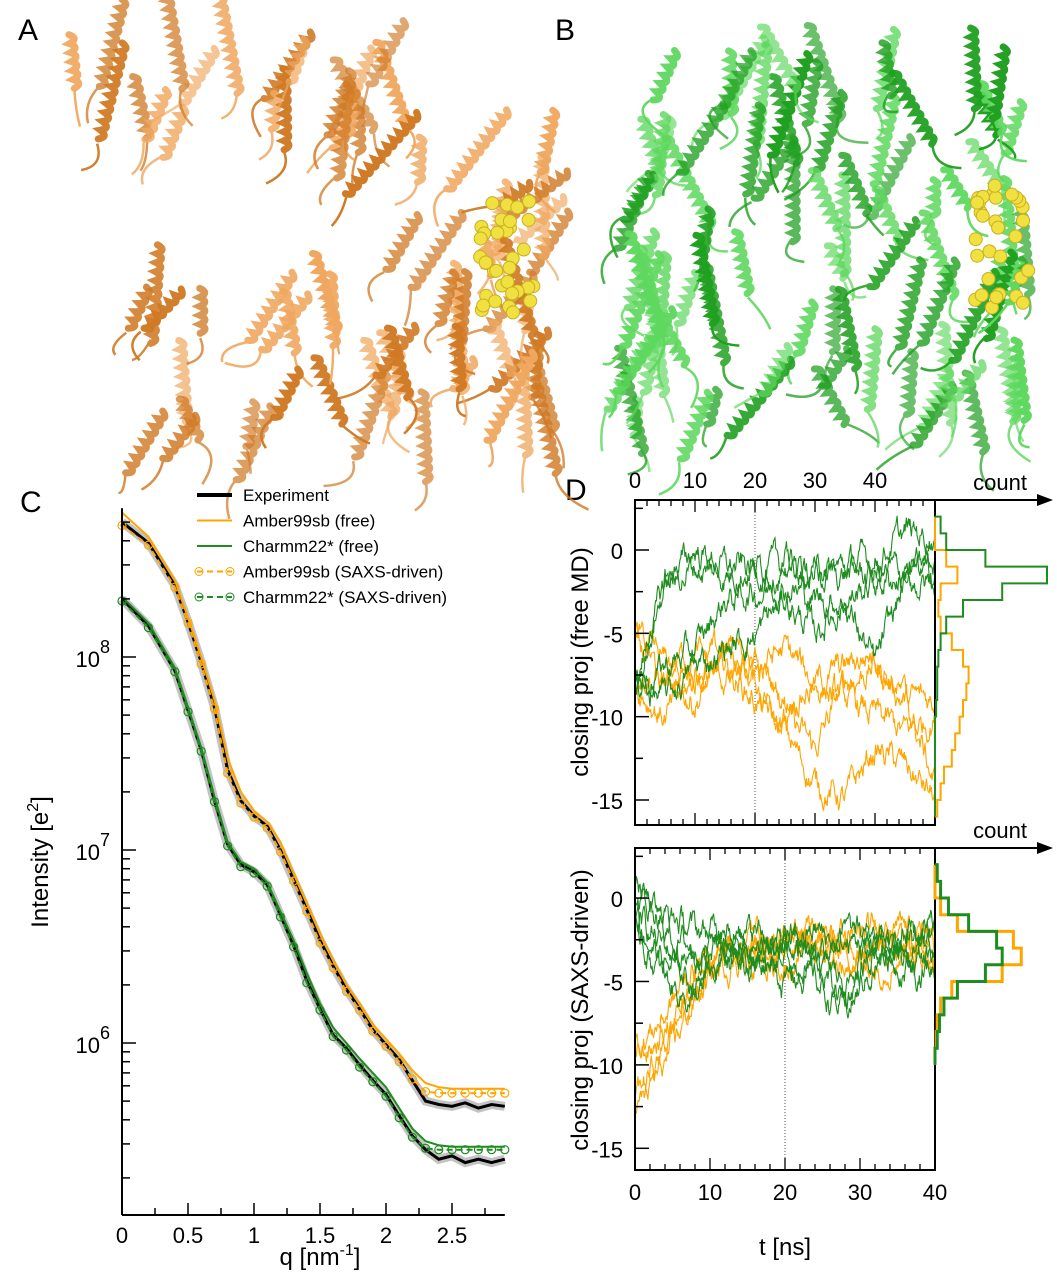 The height and width of the screenshot is (1280, 1057). What do you see at coordinates (785, 993) in the screenshot?
I see `trajectories` at bounding box center [785, 993].